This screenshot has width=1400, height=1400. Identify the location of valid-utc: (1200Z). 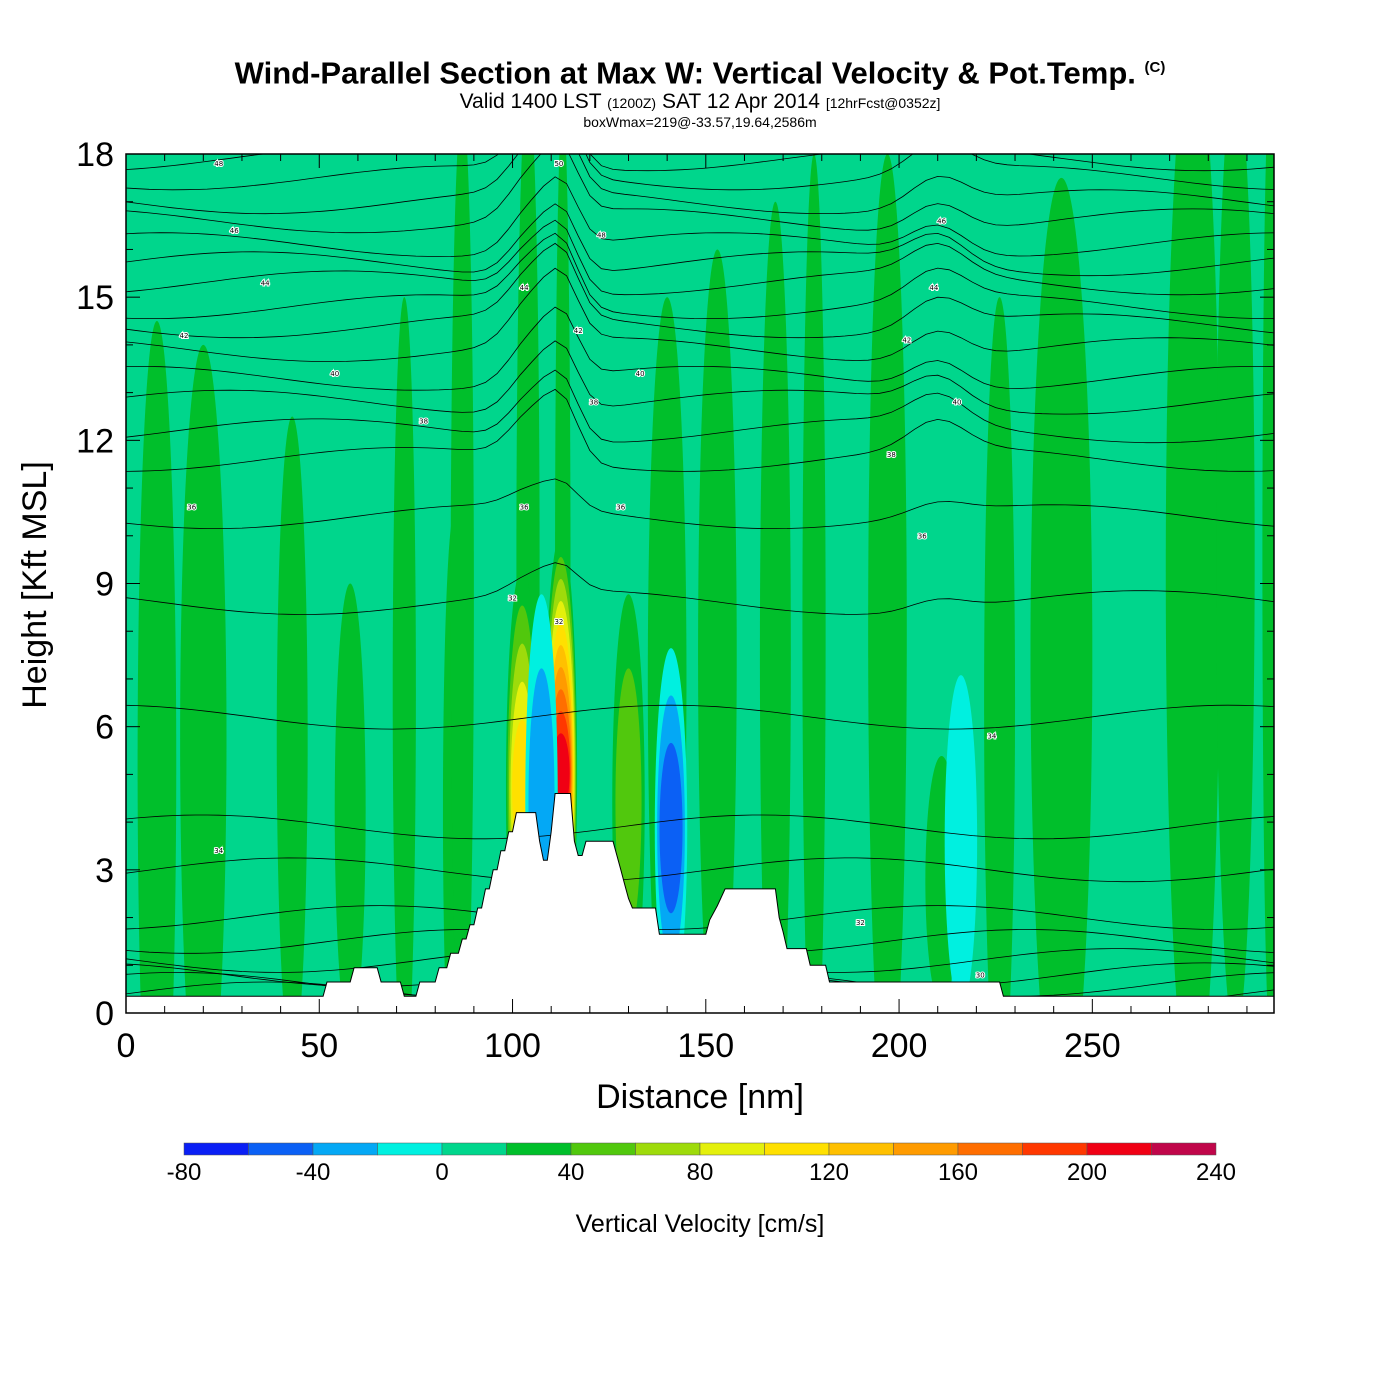
(632, 103).